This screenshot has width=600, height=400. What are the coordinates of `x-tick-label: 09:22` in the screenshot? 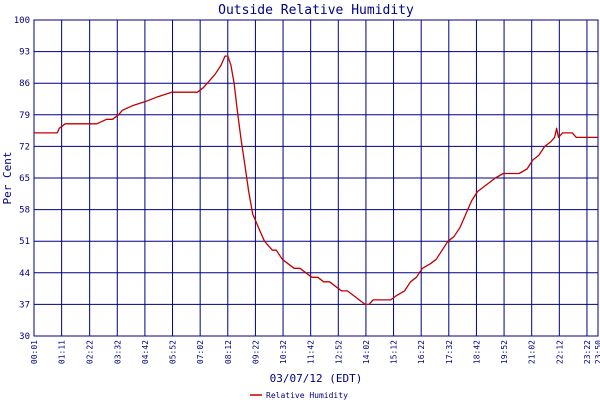 It's located at (255, 352).